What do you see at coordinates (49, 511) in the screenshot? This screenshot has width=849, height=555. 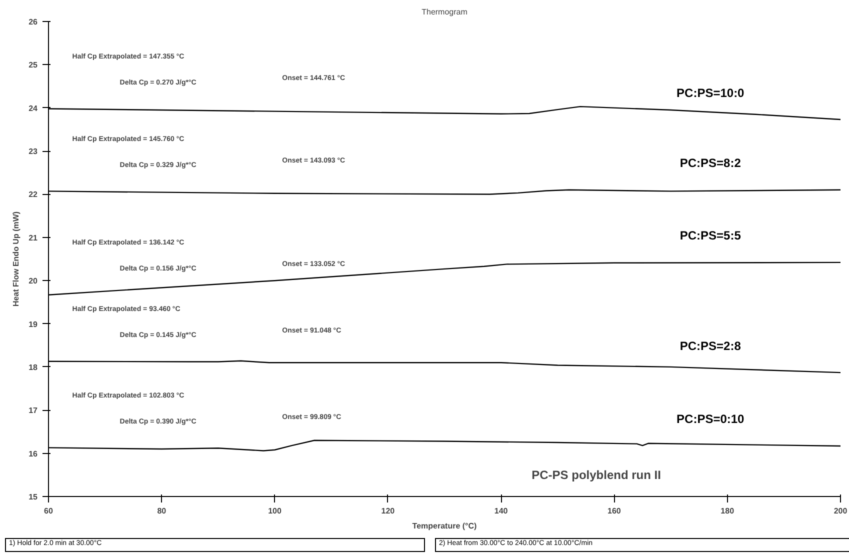 I see `x-tick-label: 60` at bounding box center [49, 511].